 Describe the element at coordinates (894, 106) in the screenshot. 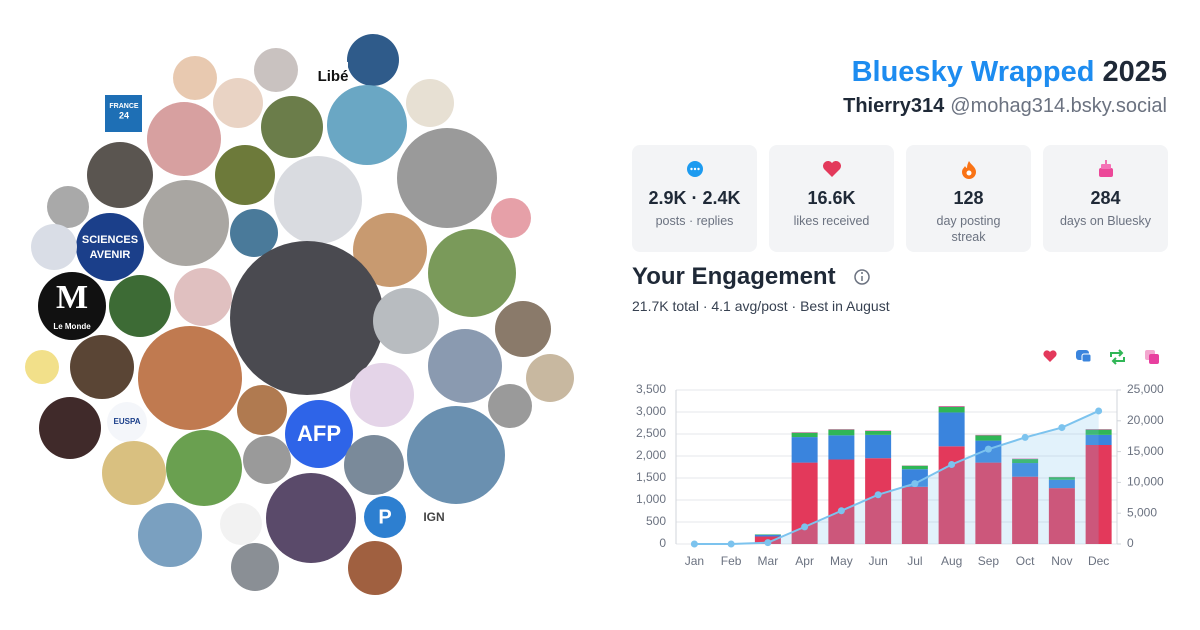

I see `display-name: Thierry314` at that location.